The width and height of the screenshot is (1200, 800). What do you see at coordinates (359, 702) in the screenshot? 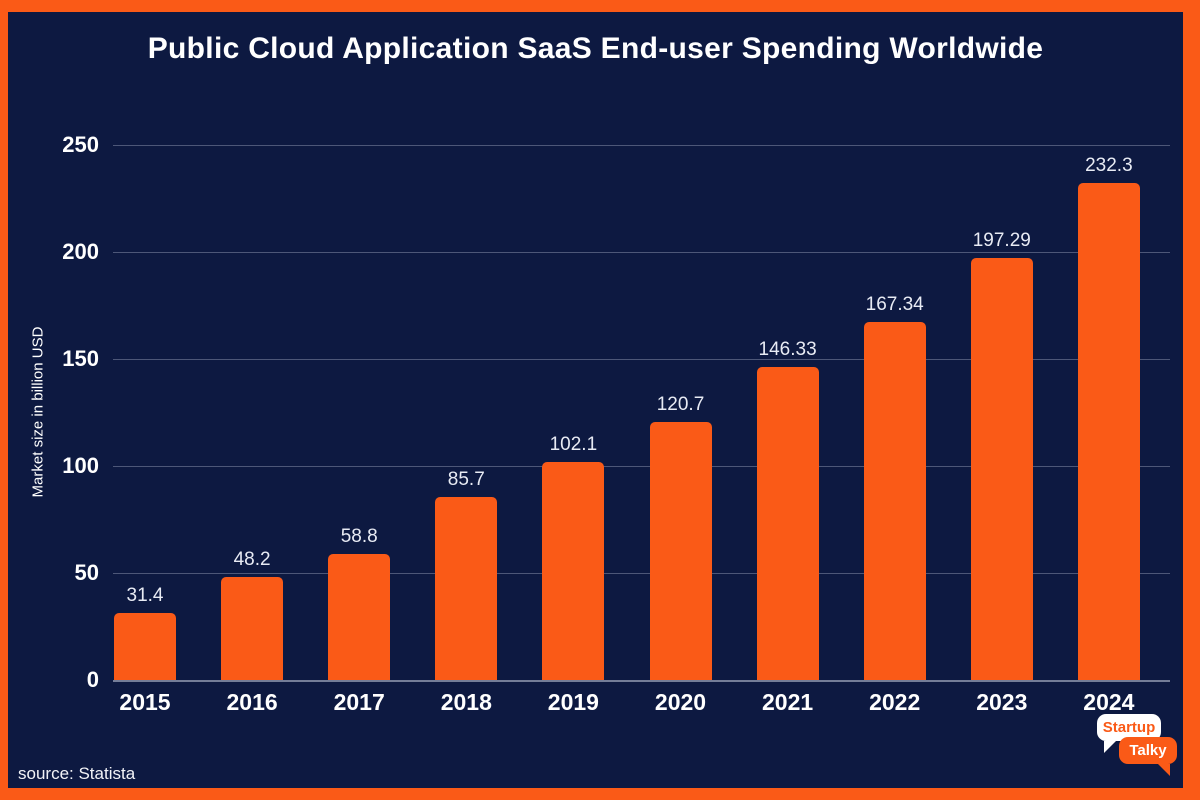
I see `x-tick-2017: 2017` at bounding box center [359, 702].